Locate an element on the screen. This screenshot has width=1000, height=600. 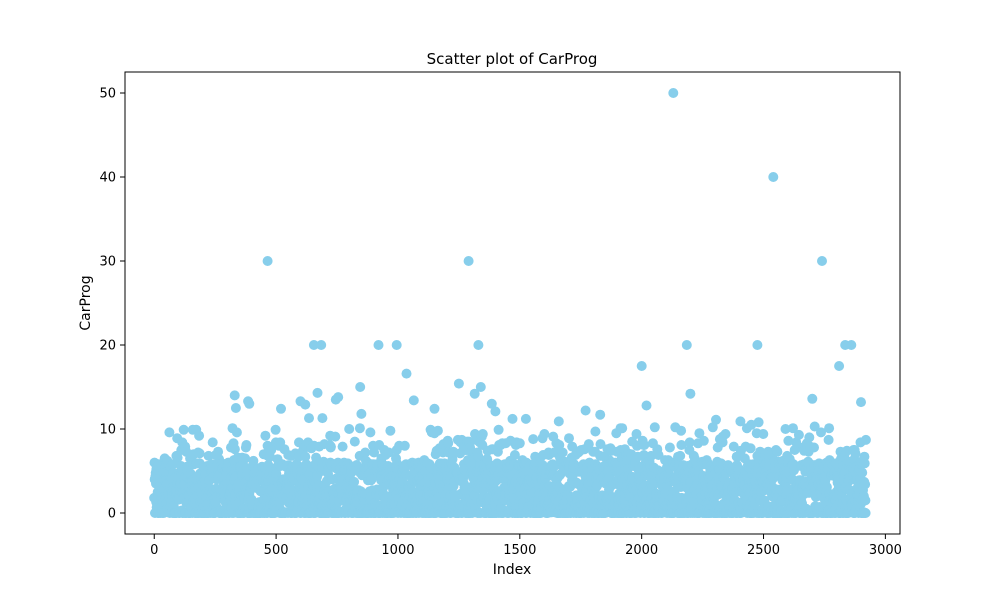
x-tick-label: 3000 is located at coordinates (885, 550).